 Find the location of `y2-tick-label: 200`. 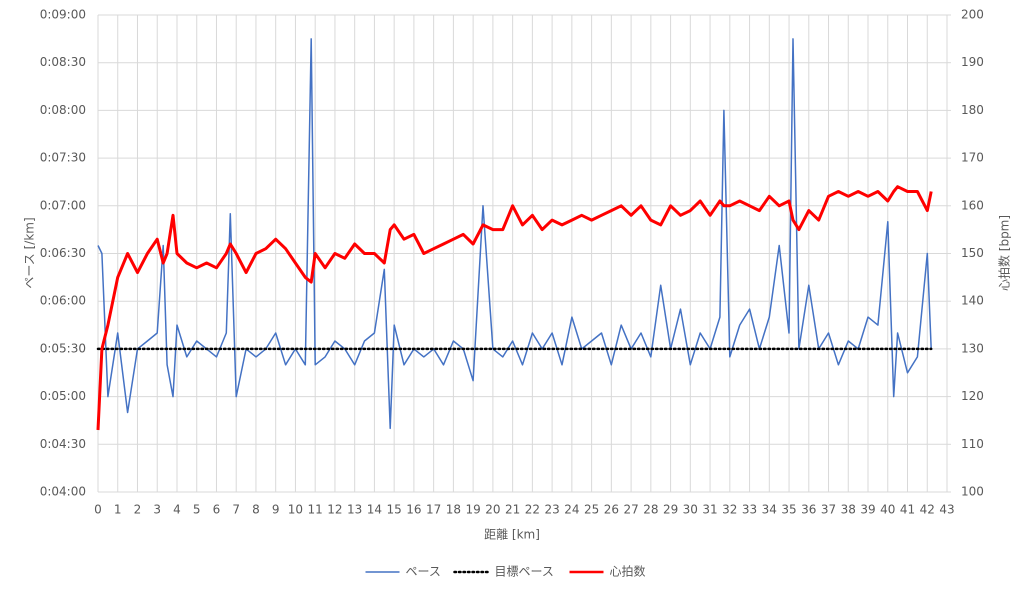

y2-tick-label: 200 is located at coordinates (972, 15).